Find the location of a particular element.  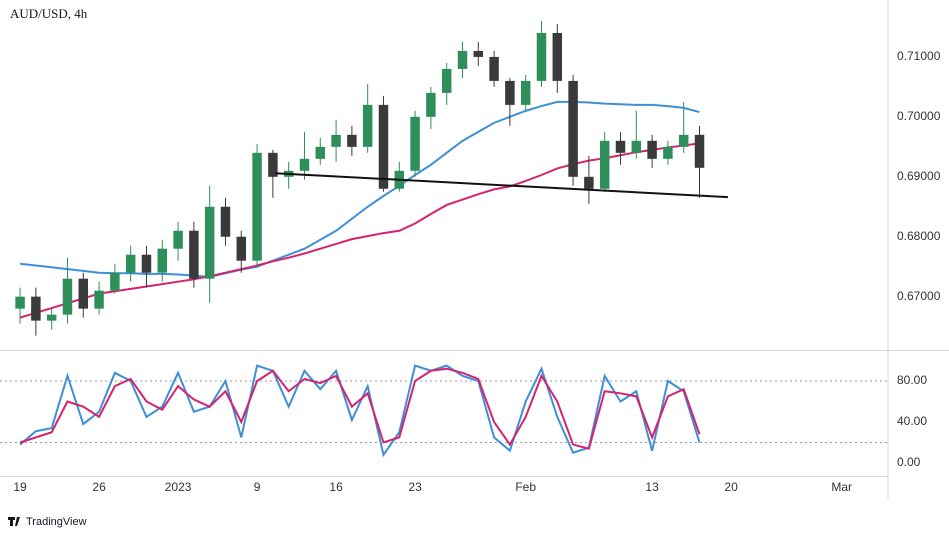

brand: TradingView is located at coordinates (56, 522).